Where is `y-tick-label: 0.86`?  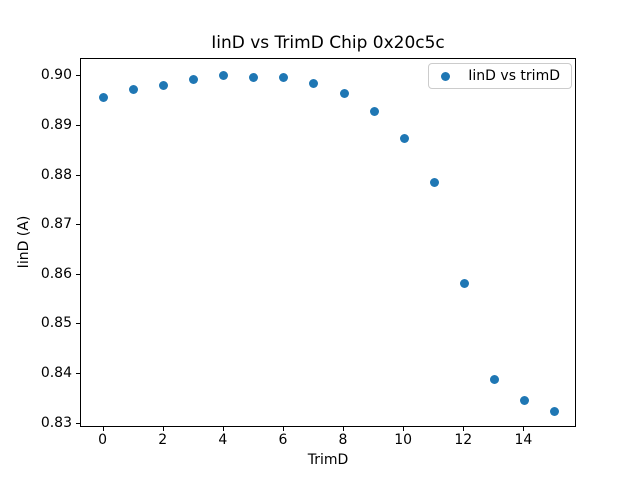 y-tick-label: 0.86 is located at coordinates (56, 273).